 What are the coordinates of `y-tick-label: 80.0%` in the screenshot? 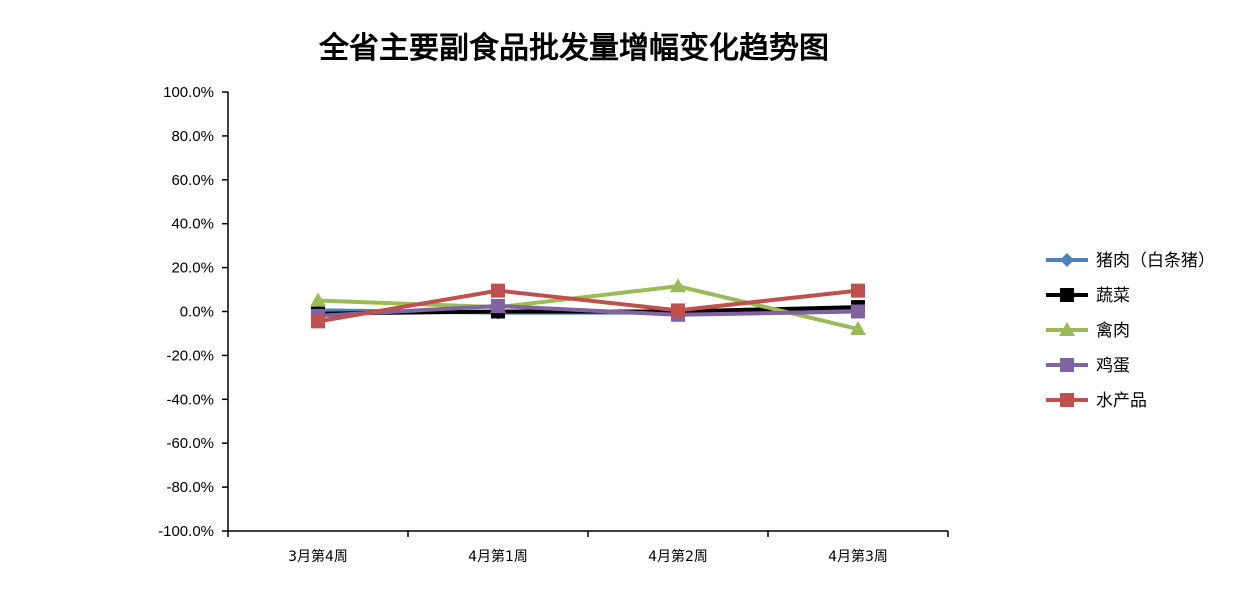 It's located at (192, 136).